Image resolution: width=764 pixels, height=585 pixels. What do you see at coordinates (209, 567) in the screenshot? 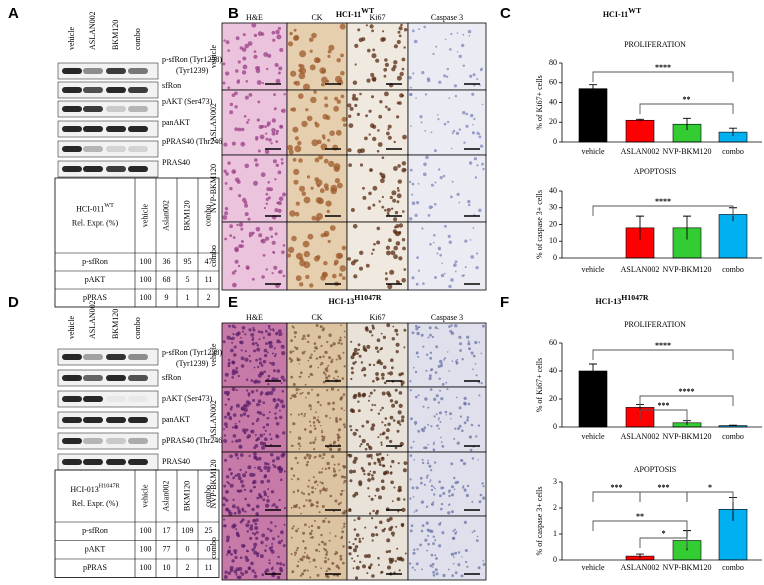
I see `table-cell: 11` at bounding box center [209, 567].